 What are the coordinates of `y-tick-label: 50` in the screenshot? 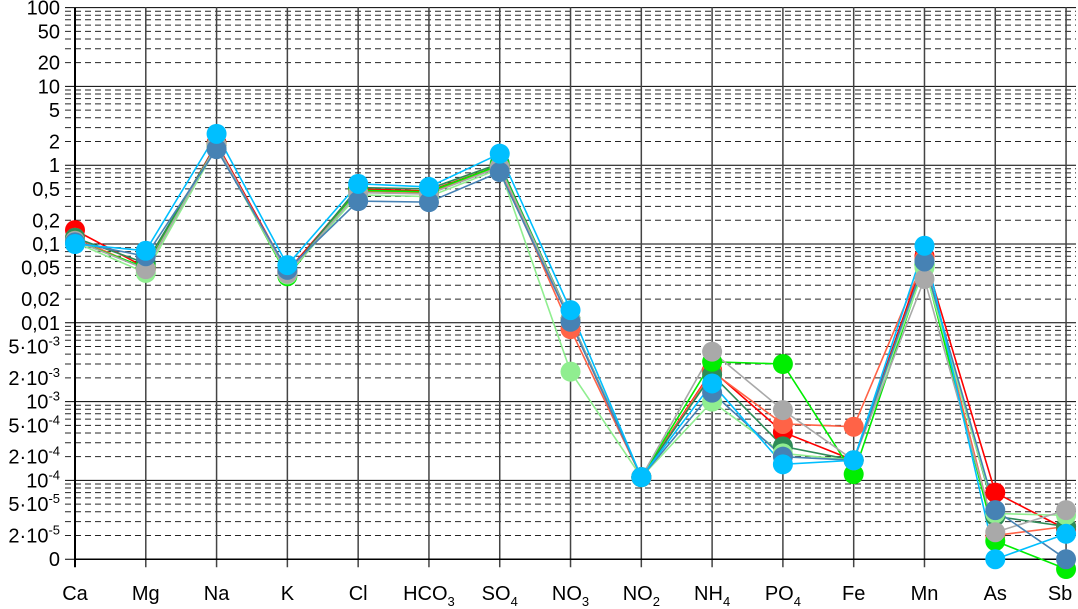 It's located at (49, 32).